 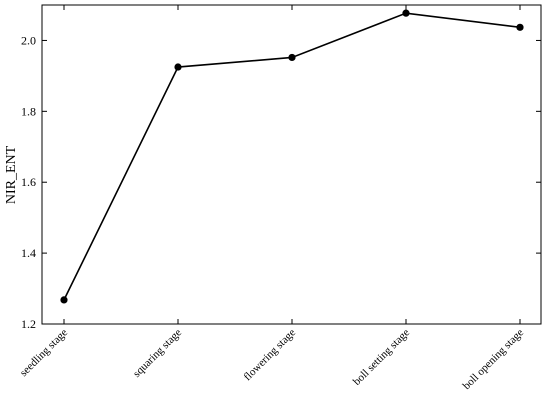 What do you see at coordinates (11, 174) in the screenshot?
I see `y-axis-title: NIR_ENT` at bounding box center [11, 174].